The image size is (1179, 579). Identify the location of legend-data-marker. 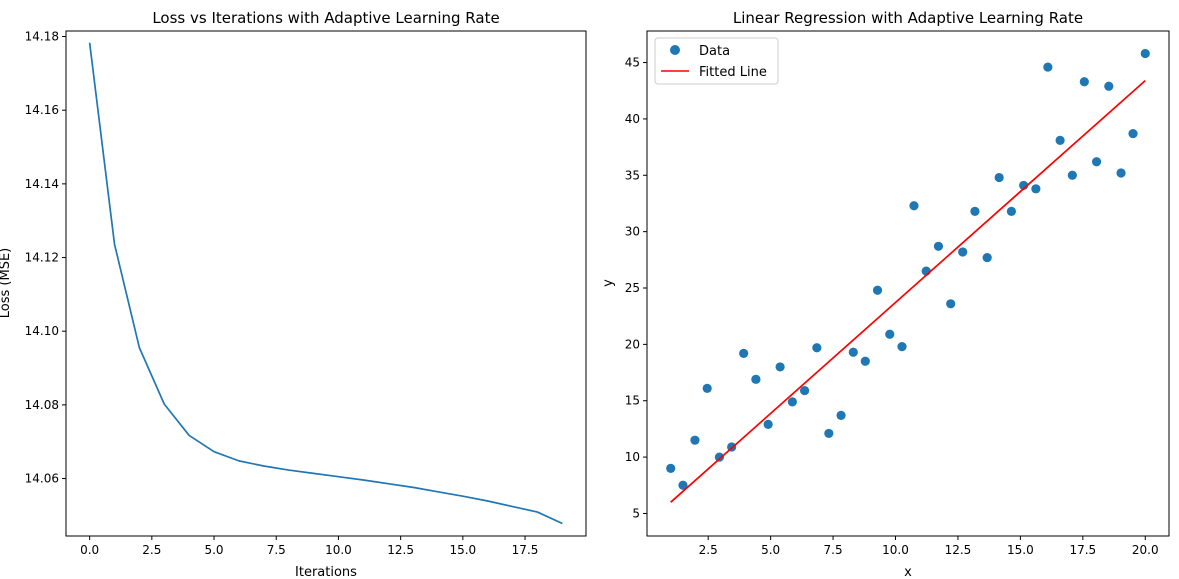
(675, 50).